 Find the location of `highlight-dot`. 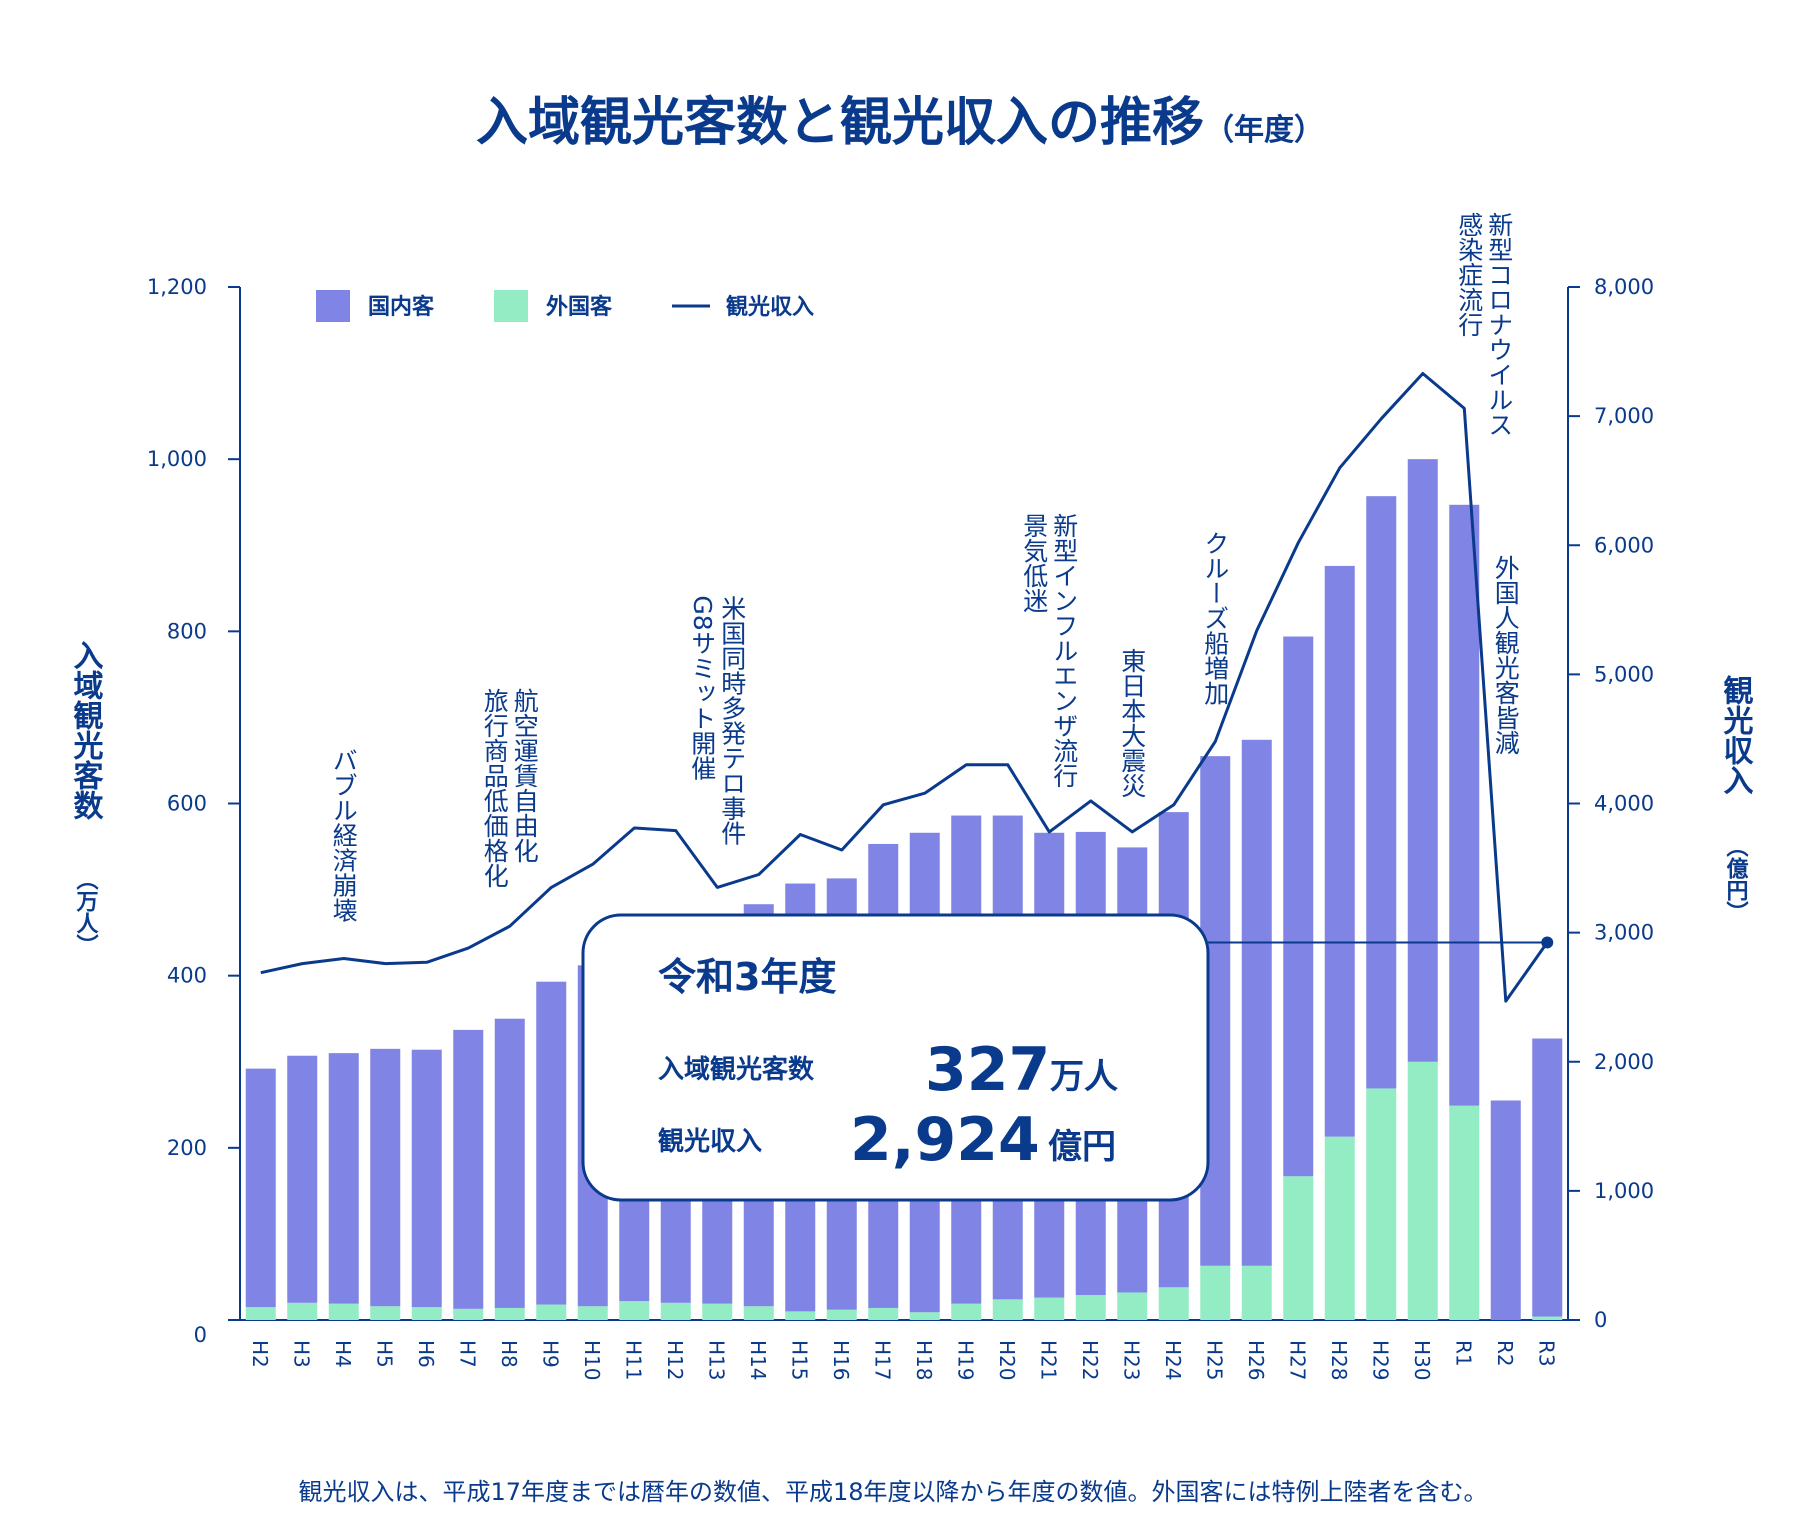

highlight-dot is located at coordinates (1547, 942).